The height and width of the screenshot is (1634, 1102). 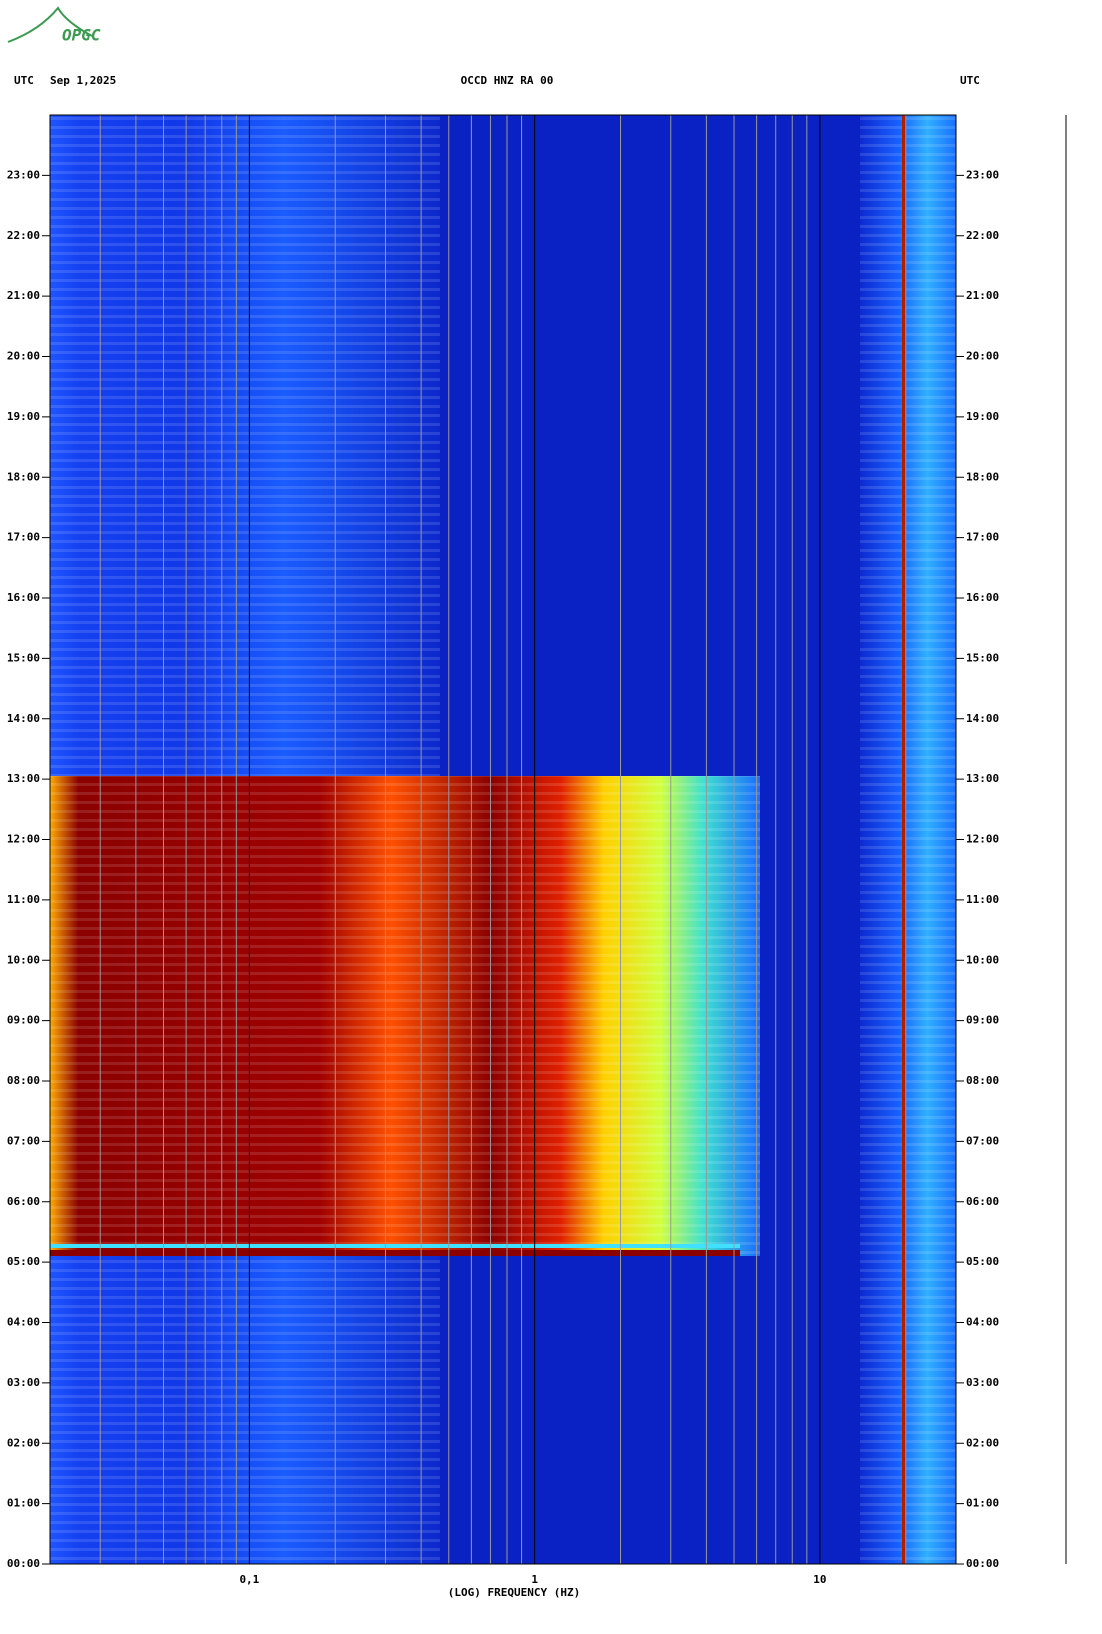 What do you see at coordinates (23, 1201) in the screenshot?
I see `y-tick-label: 06:00` at bounding box center [23, 1201].